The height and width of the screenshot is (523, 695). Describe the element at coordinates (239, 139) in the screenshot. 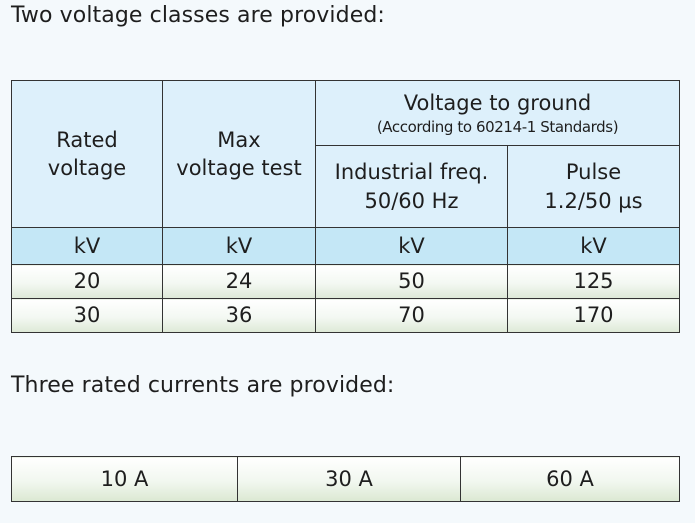

I see `max-voltage-header-line1: Max` at that location.